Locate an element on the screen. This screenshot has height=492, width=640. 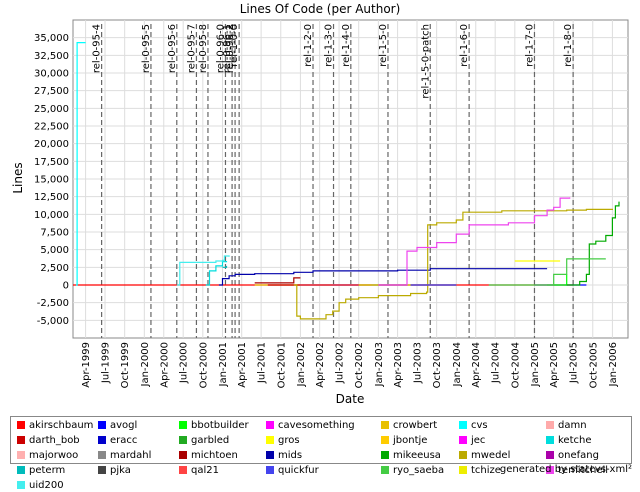
y-tick-label: -2,500 is located at coordinates (53, 303).